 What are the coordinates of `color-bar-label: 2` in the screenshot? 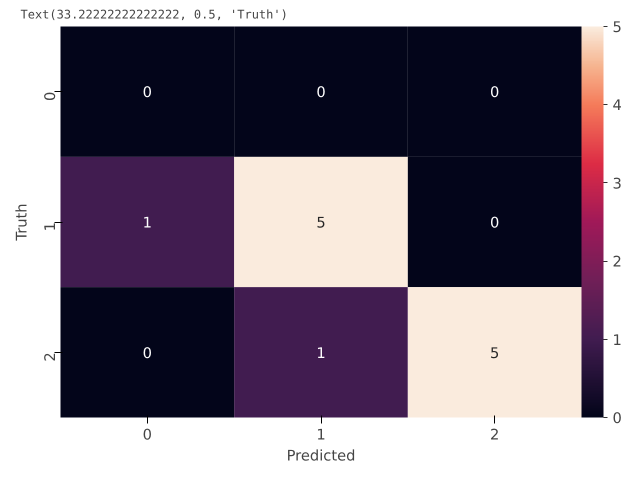 It's located at (617, 262).